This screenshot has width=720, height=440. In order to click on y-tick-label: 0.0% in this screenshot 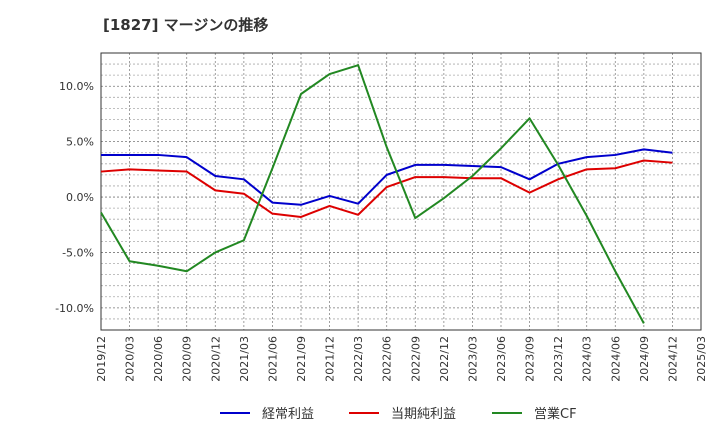, I will do `click(80, 197)`.